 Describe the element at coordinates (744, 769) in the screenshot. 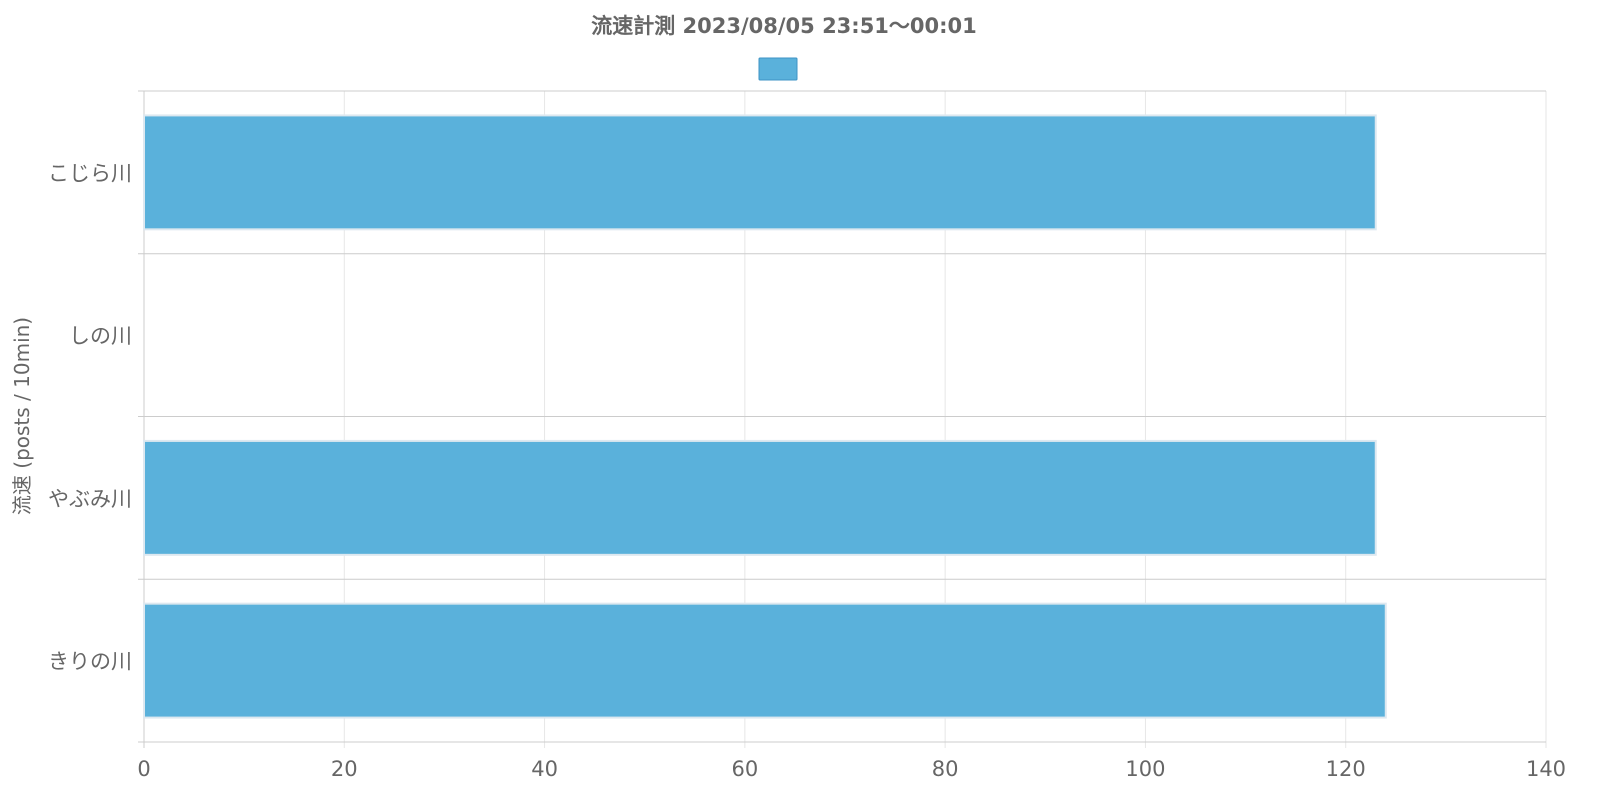

I see `x-tick-label: 60` at that location.